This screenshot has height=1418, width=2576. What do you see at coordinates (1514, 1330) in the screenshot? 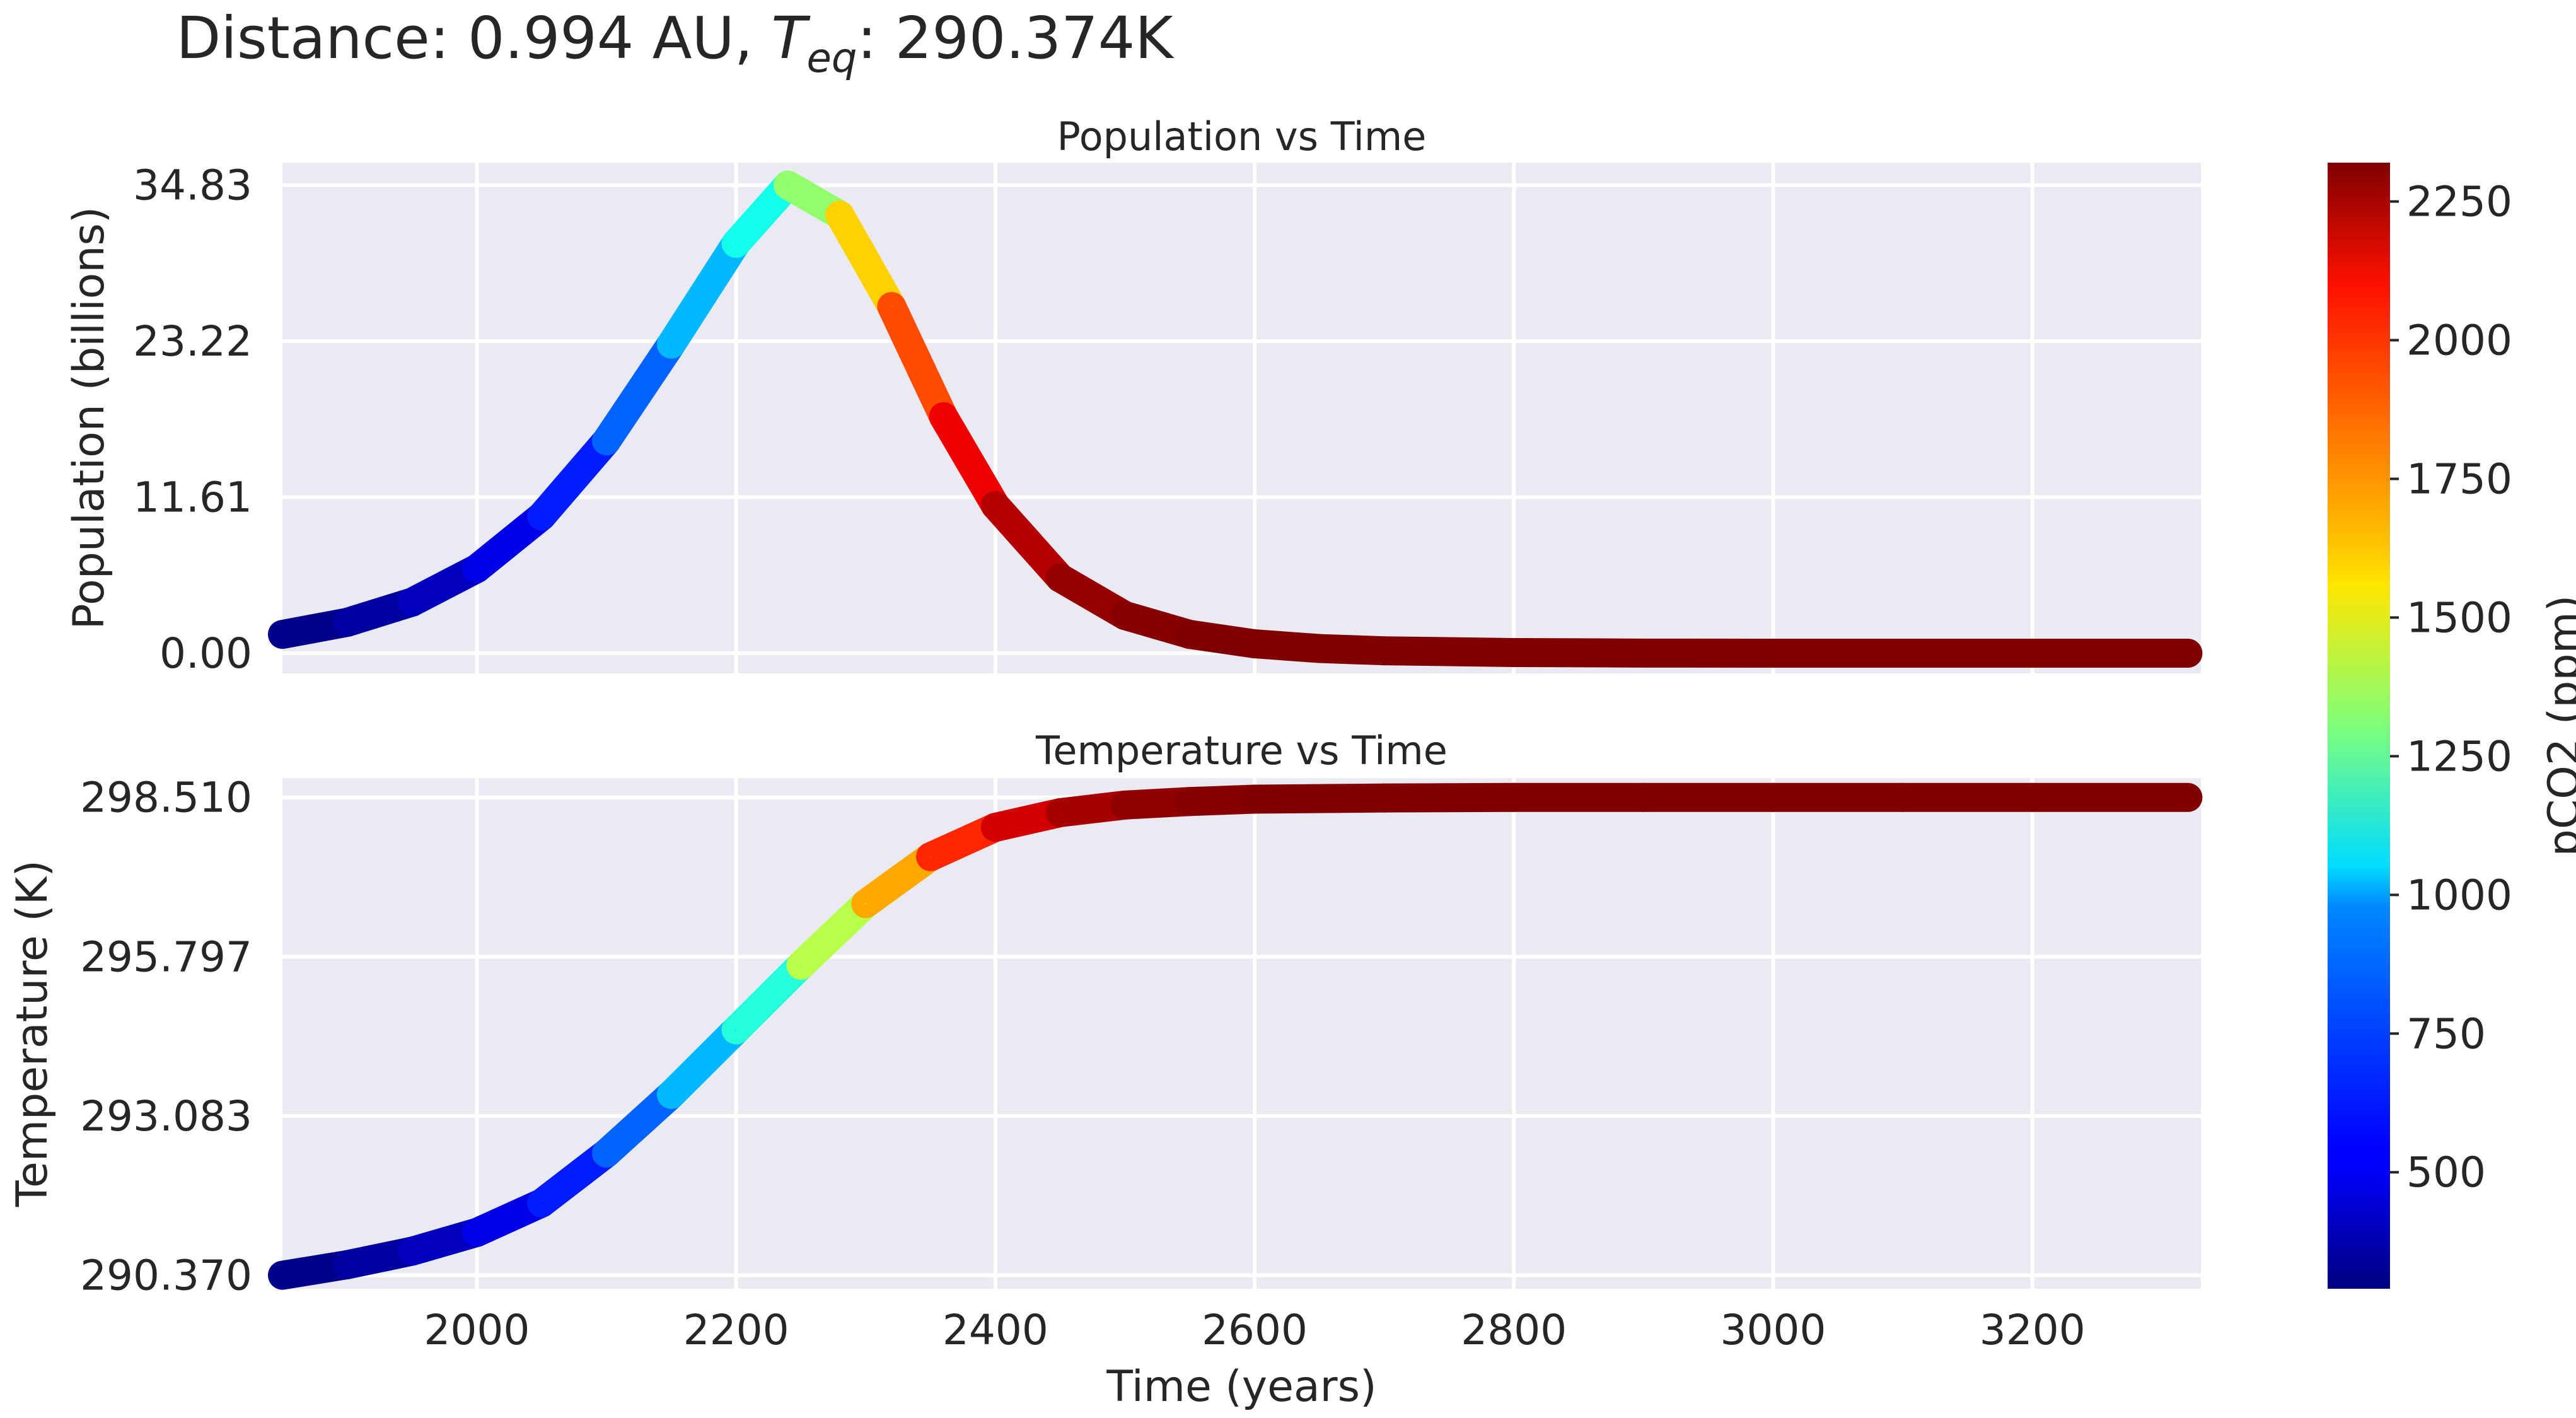
I see `x-tick-label: 2800` at bounding box center [1514, 1330].